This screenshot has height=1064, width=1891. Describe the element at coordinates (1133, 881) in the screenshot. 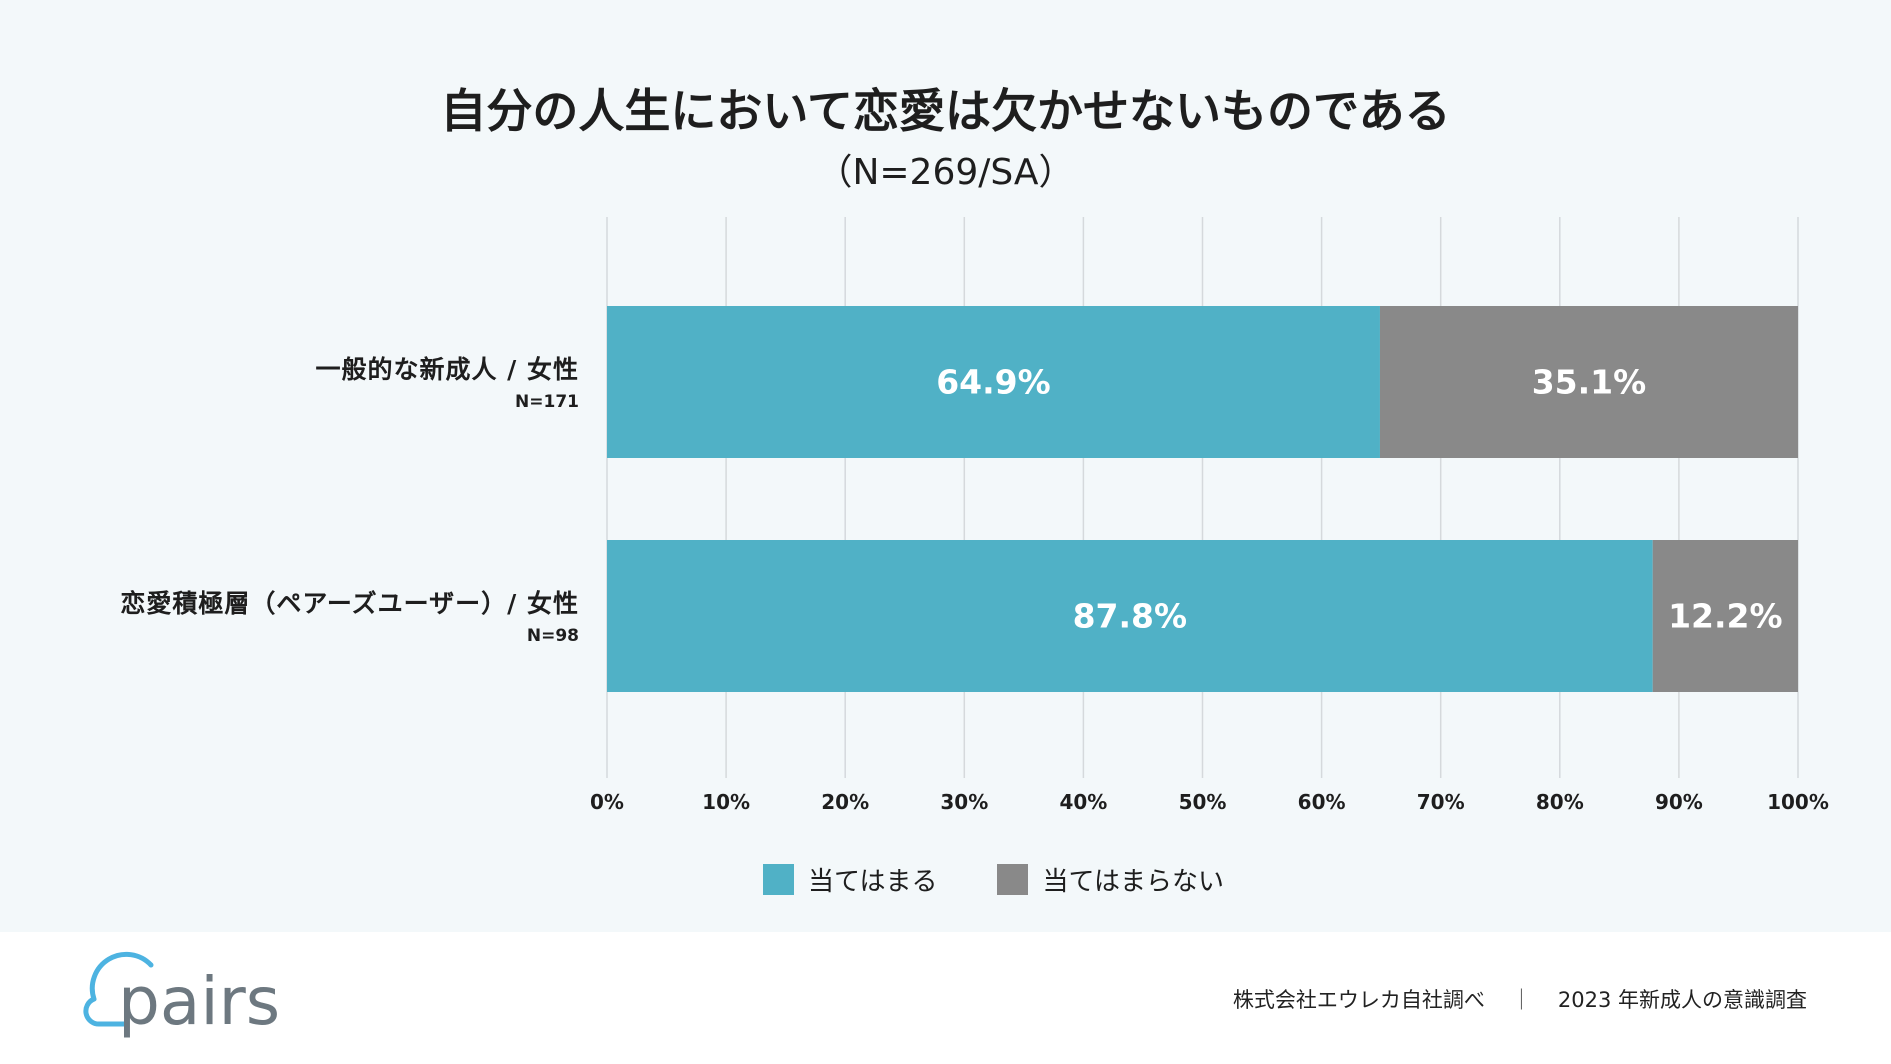

I see `legend-label-does-not-apply: 当てはまらない` at that location.